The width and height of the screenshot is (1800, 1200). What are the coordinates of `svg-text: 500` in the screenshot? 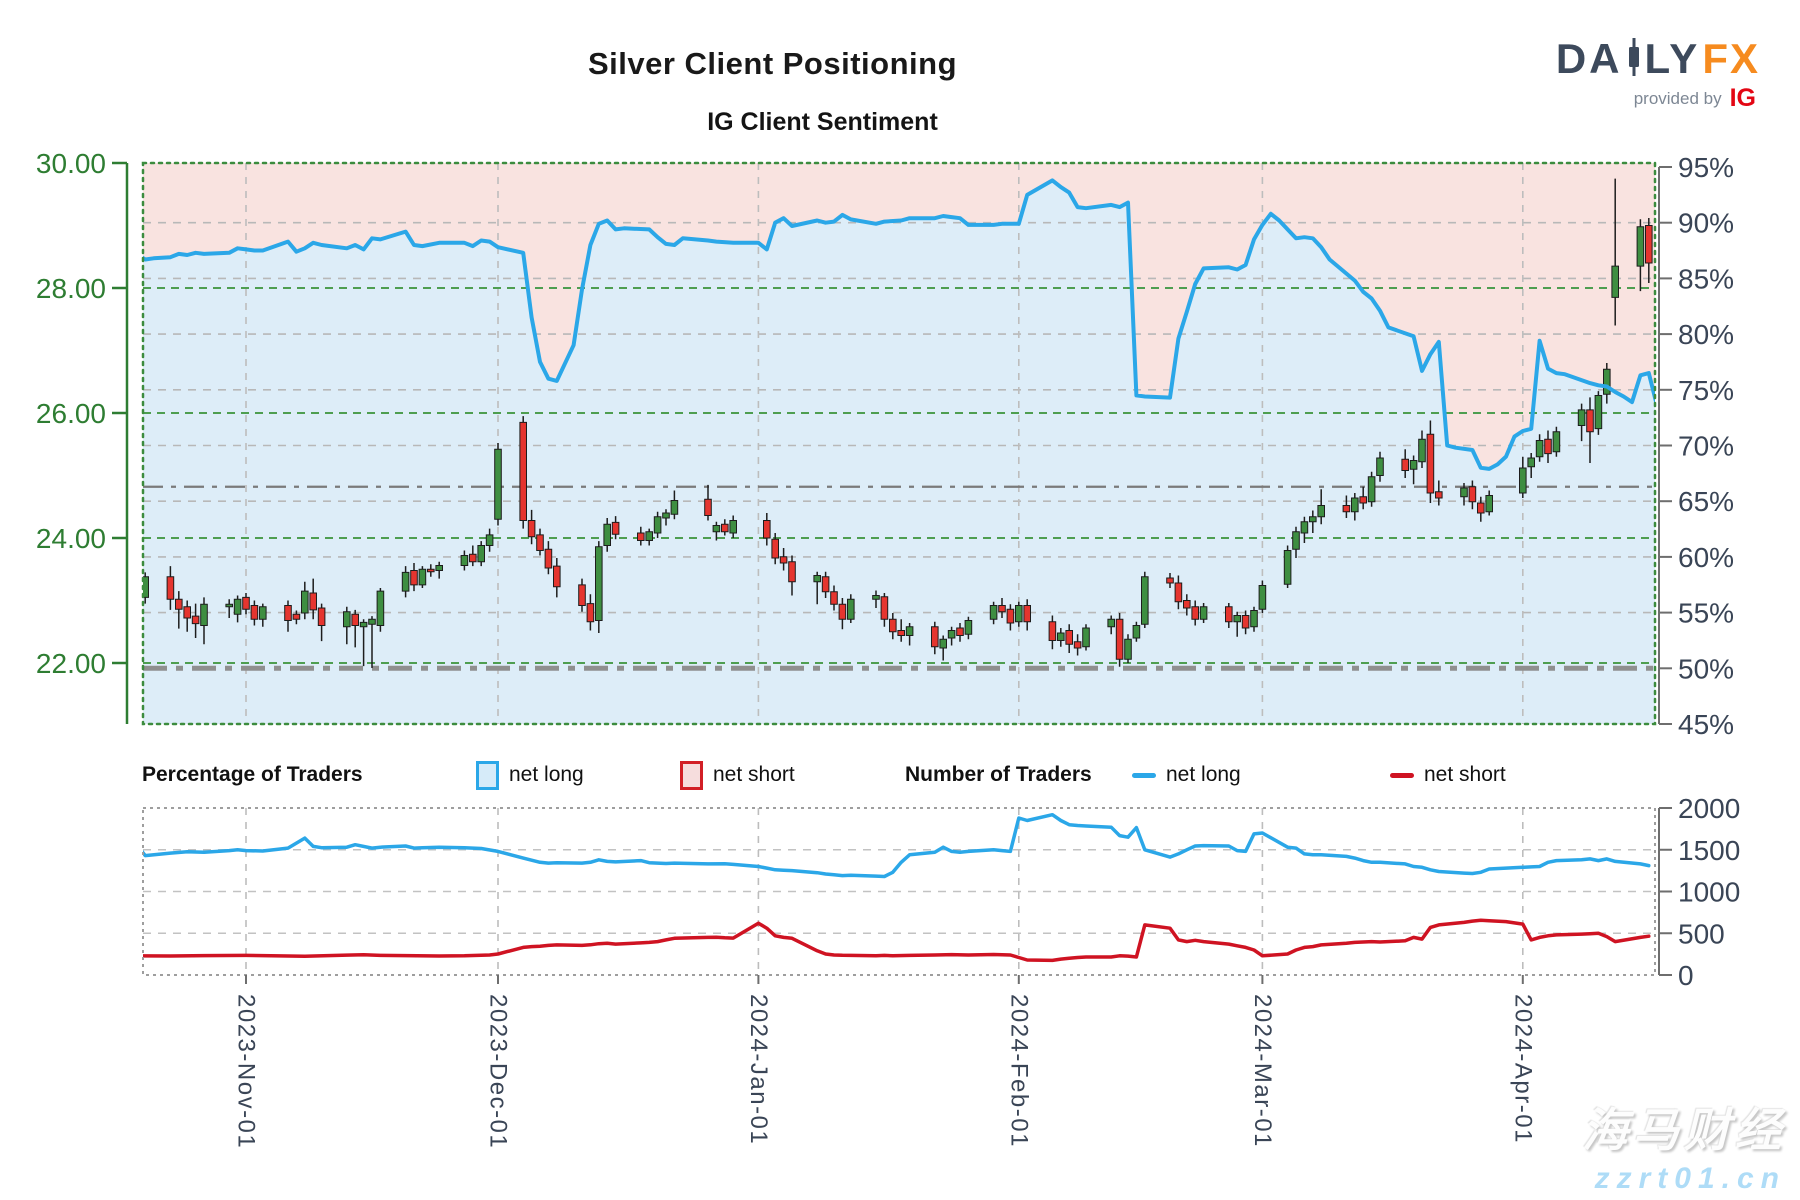 It's located at (1701, 933).